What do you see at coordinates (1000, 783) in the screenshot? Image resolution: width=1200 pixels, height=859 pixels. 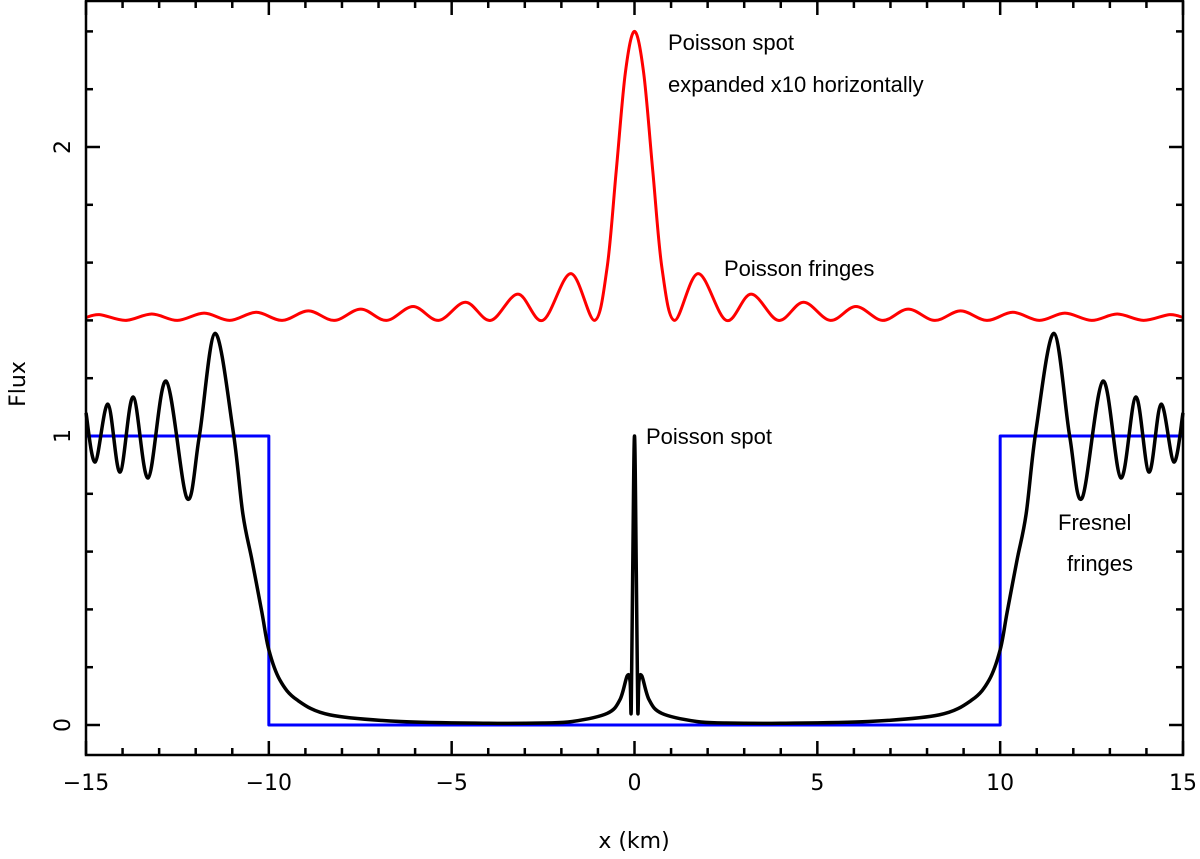 I see `x-tick-label: 10` at bounding box center [1000, 783].